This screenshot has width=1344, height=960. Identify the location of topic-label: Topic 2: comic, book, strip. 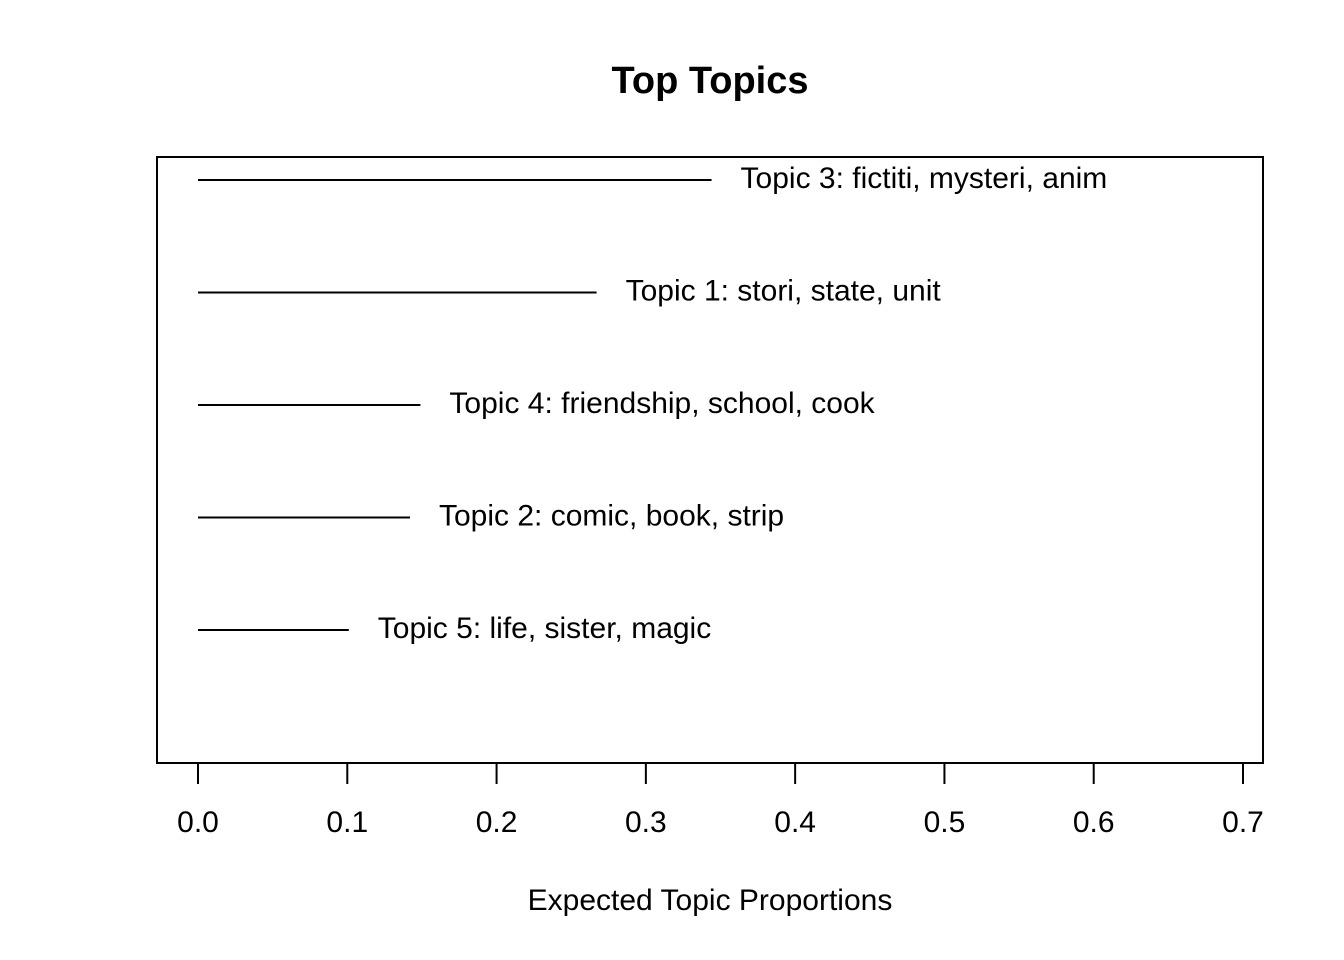
(611, 516).